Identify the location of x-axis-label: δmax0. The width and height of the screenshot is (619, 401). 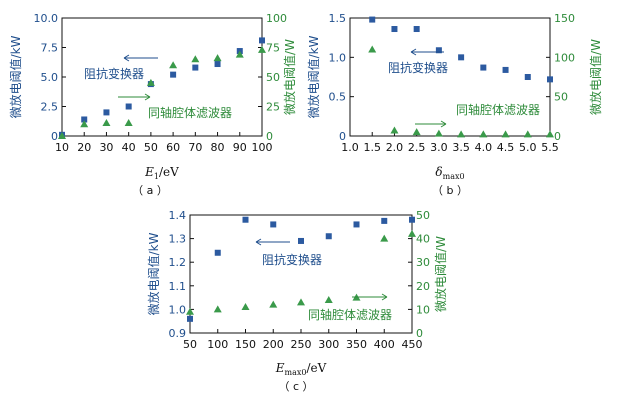
(449, 173).